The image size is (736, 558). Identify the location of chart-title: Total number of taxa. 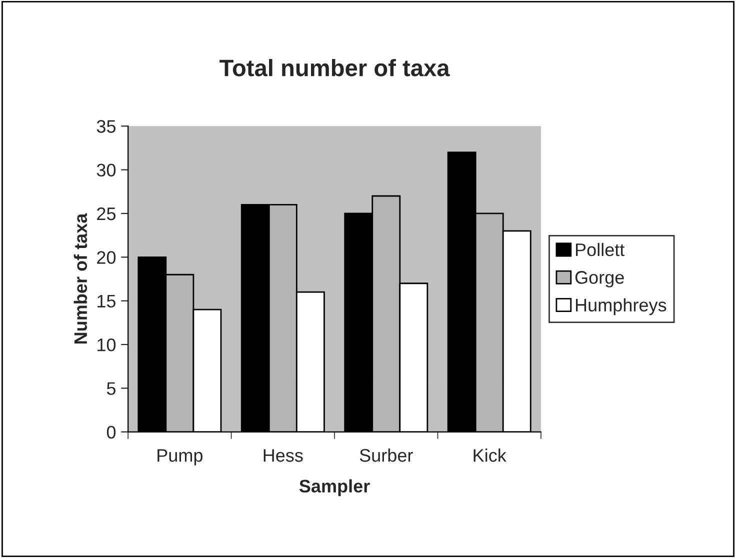
(335, 67).